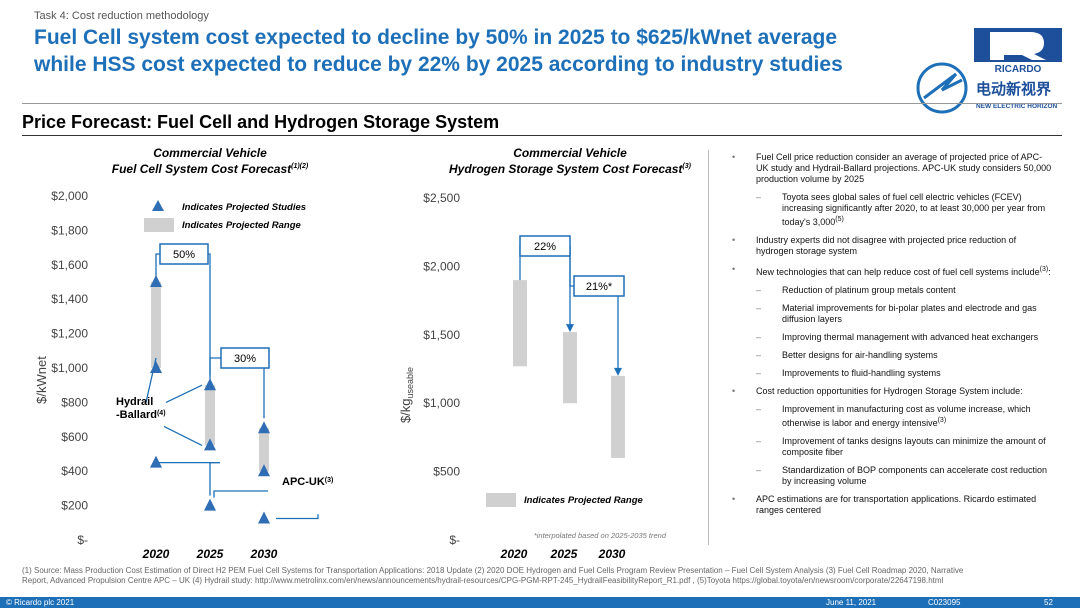 This screenshot has height=608, width=1080. What do you see at coordinates (303, 482) in the screenshot?
I see `chart1-apc-label-text: APC-UK` at bounding box center [303, 482].